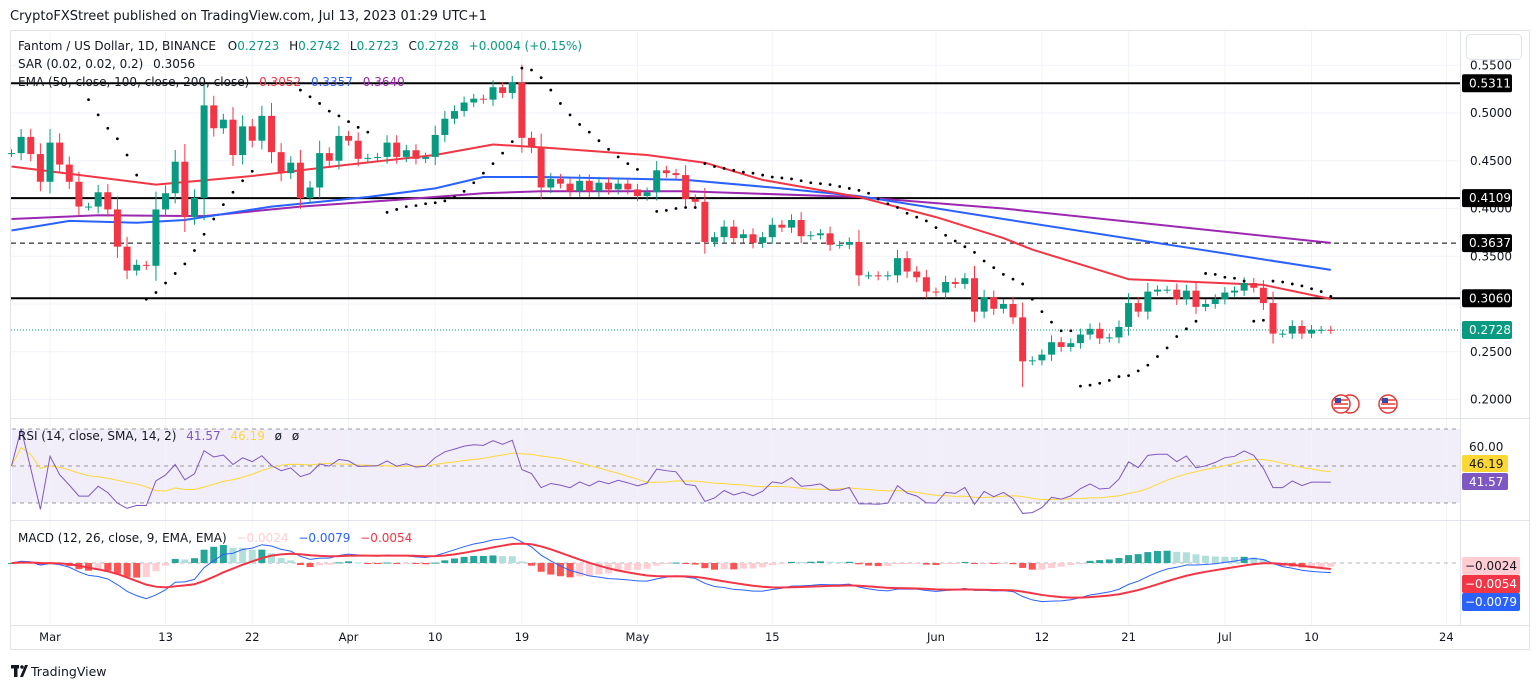 The height and width of the screenshot is (690, 1536). What do you see at coordinates (935, 637) in the screenshot?
I see `time-axis-label: Jun` at bounding box center [935, 637].